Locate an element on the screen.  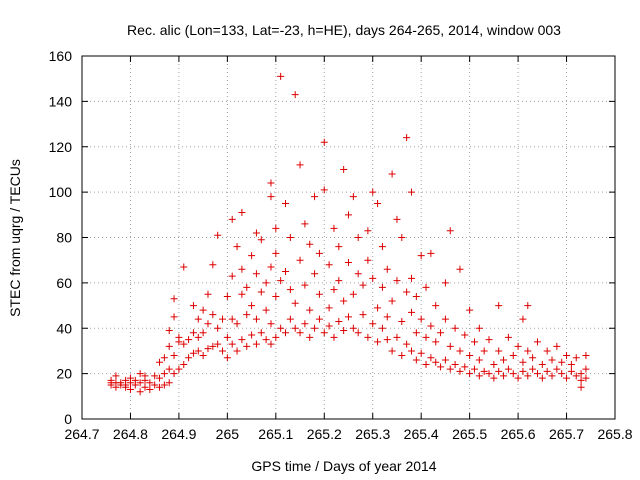
x-tick-label: 265.3 is located at coordinates (372, 434).